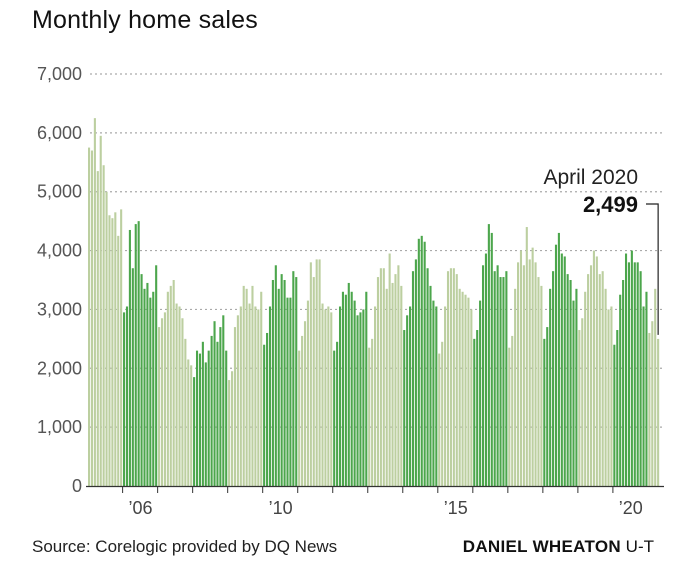  I want to click on y-tick-label: 0, so click(77, 486).